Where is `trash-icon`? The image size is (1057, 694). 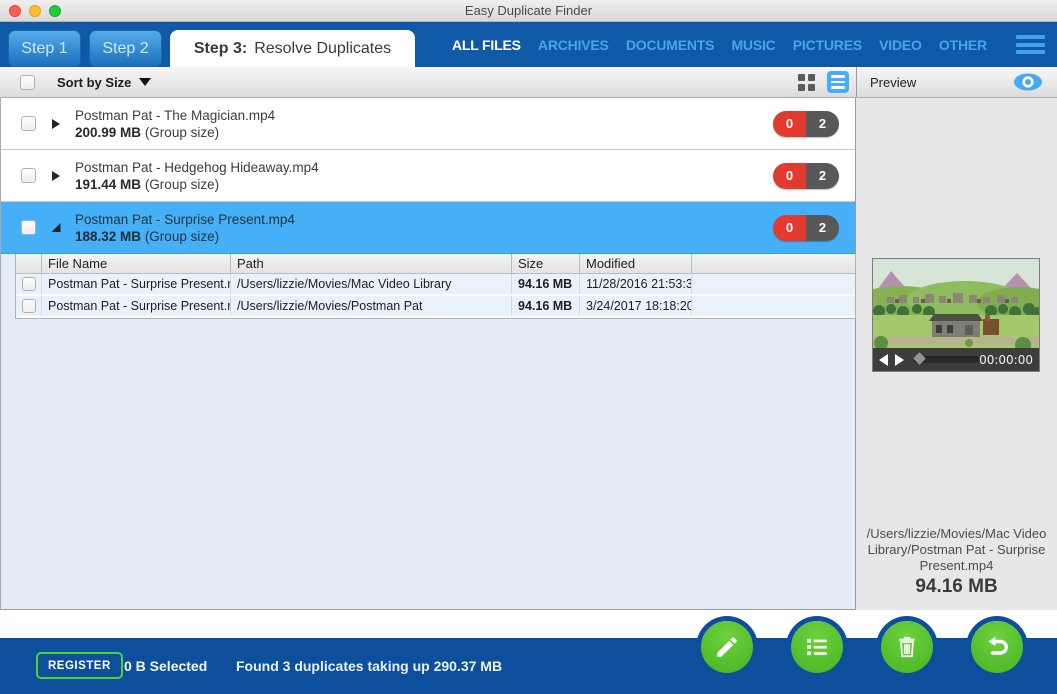 trash-icon is located at coordinates (907, 647).